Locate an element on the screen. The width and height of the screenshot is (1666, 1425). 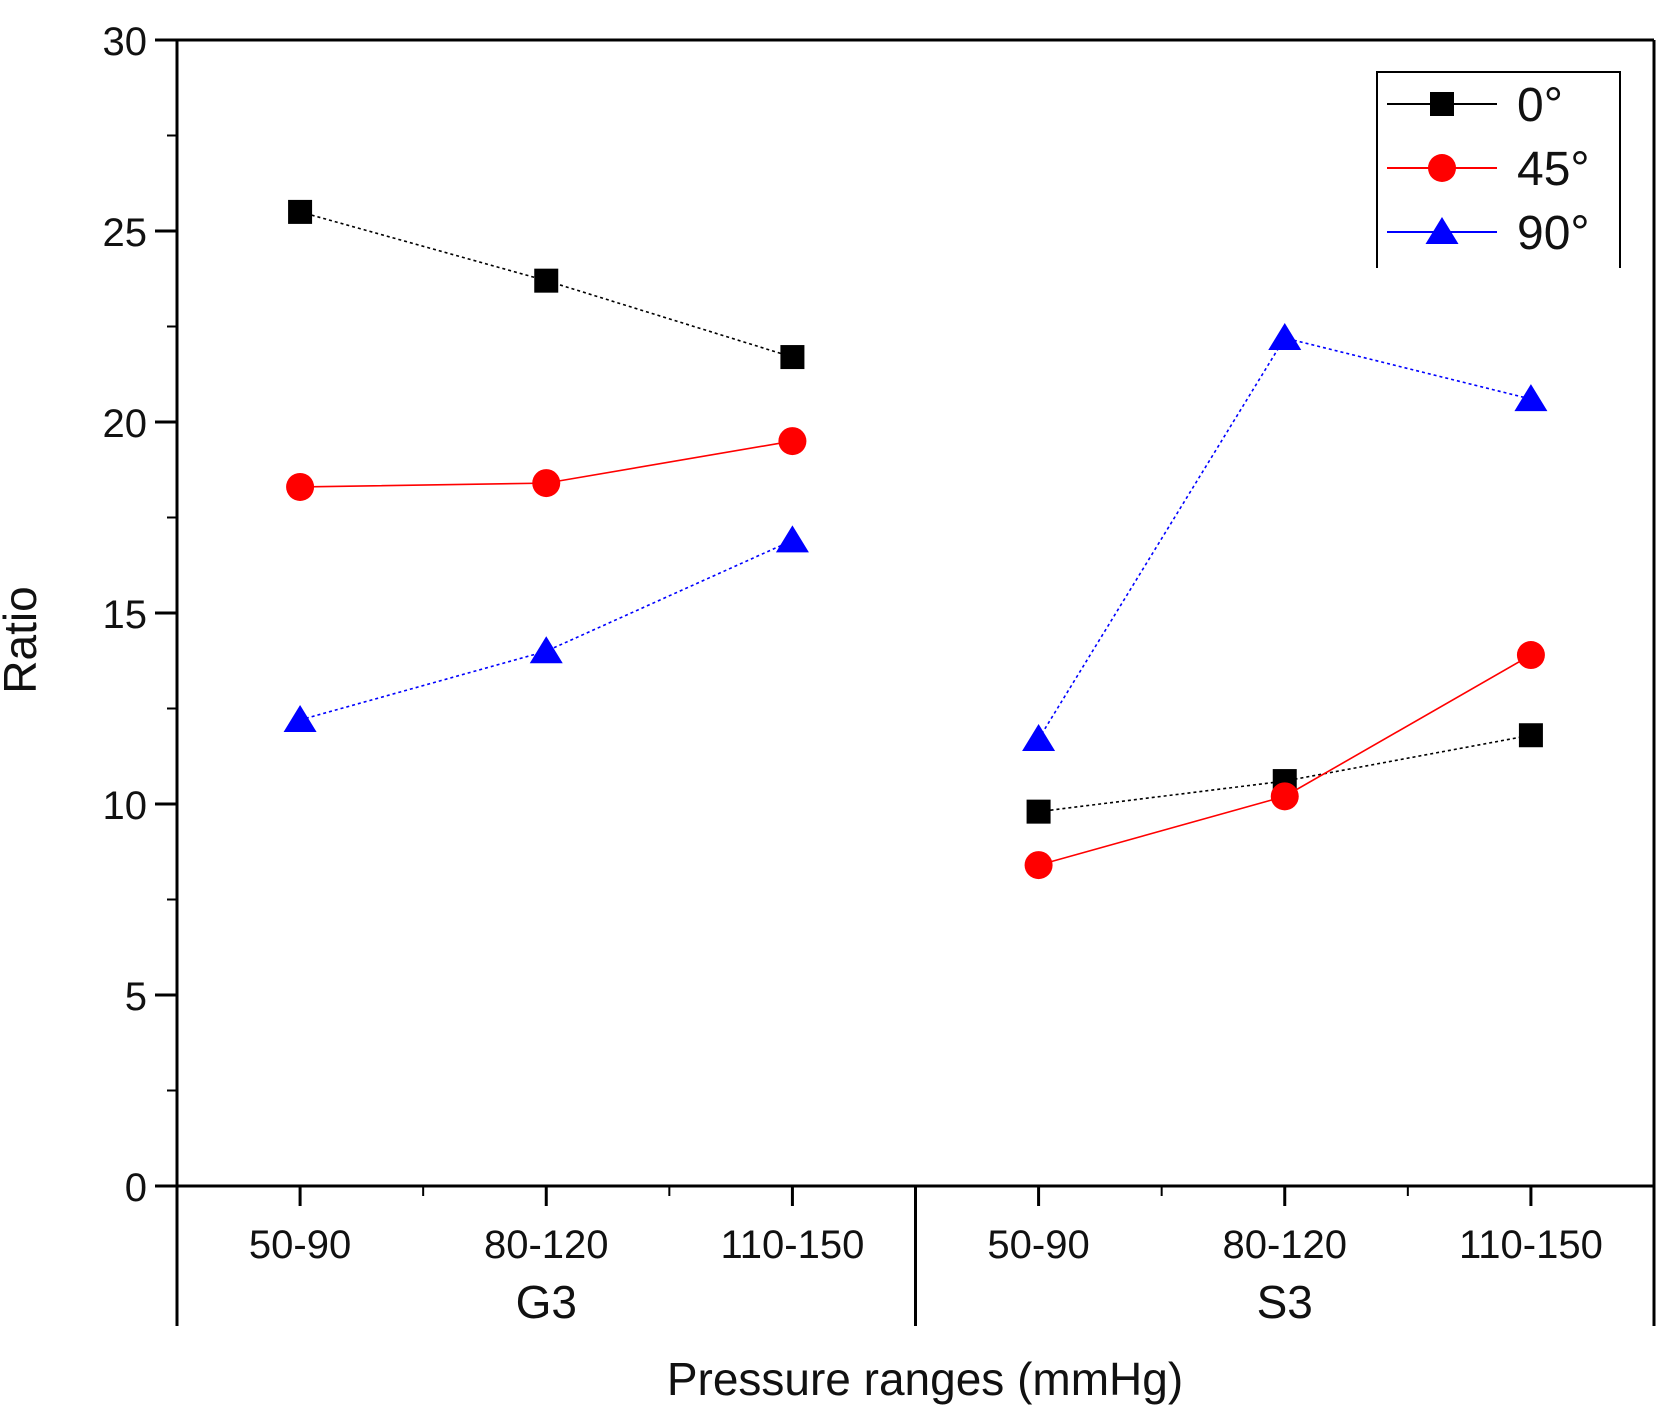
legend-label: 90° is located at coordinates (1553, 233).